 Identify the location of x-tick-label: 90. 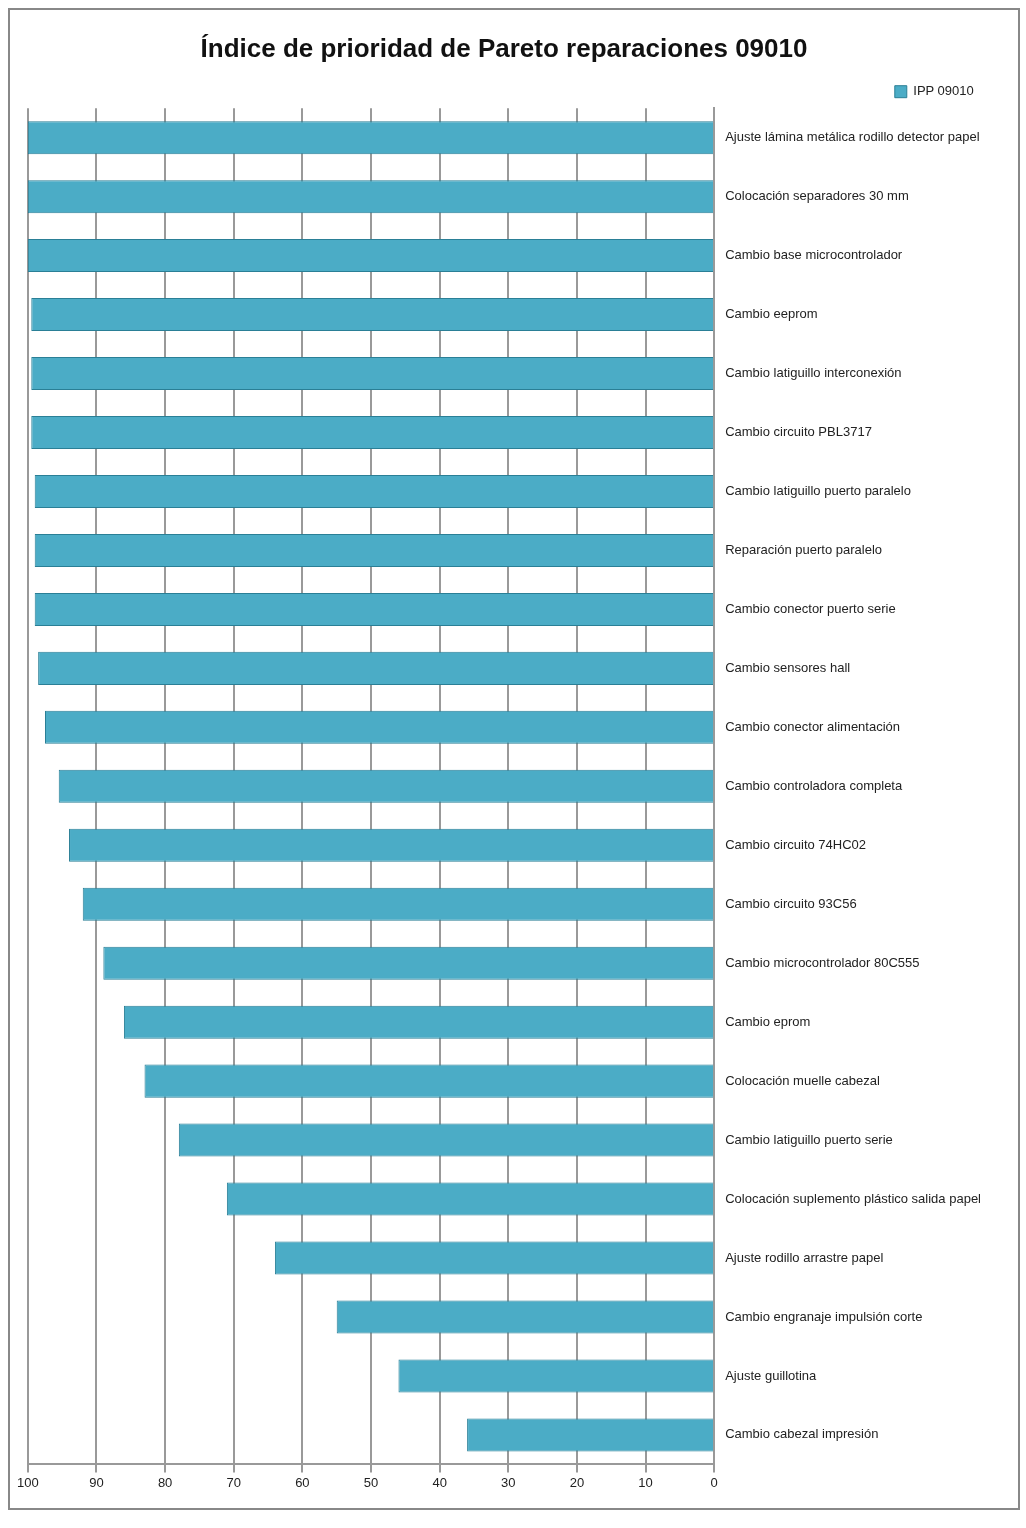
(96, 1482).